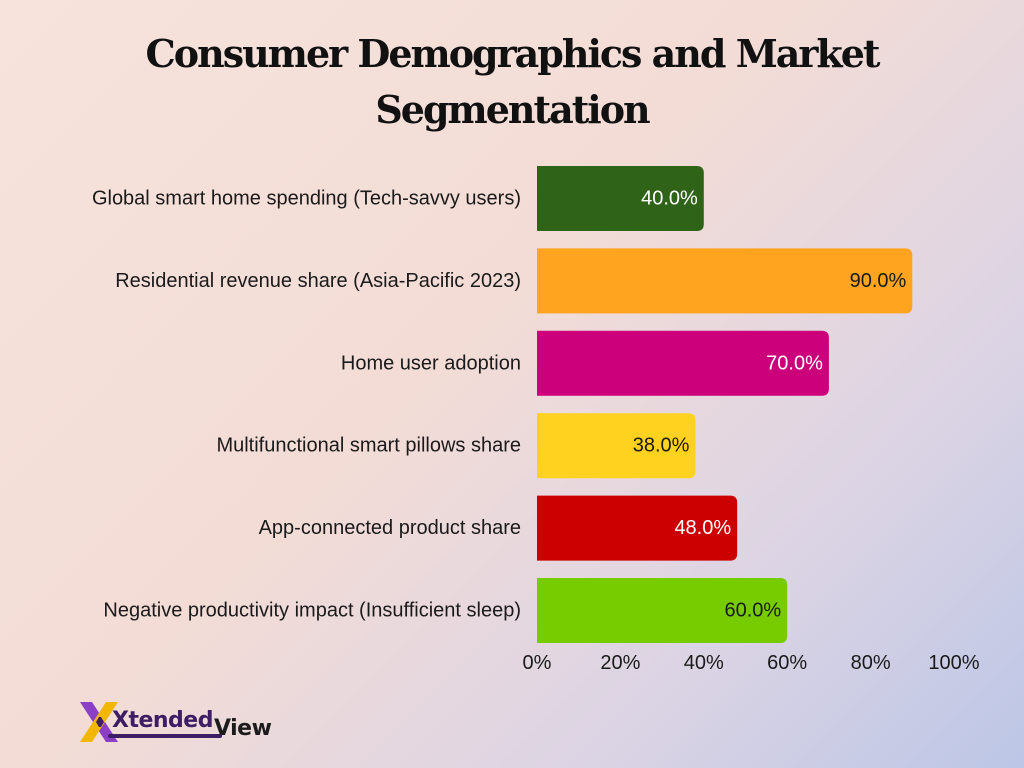  I want to click on value-label-5: 48.0%, so click(702, 528).